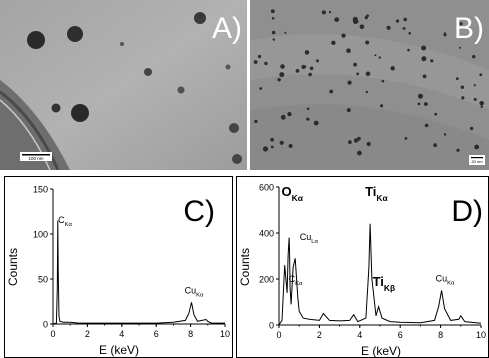  What do you see at coordinates (467, 211) in the screenshot?
I see `panel-letter-d: D)` at bounding box center [467, 211].